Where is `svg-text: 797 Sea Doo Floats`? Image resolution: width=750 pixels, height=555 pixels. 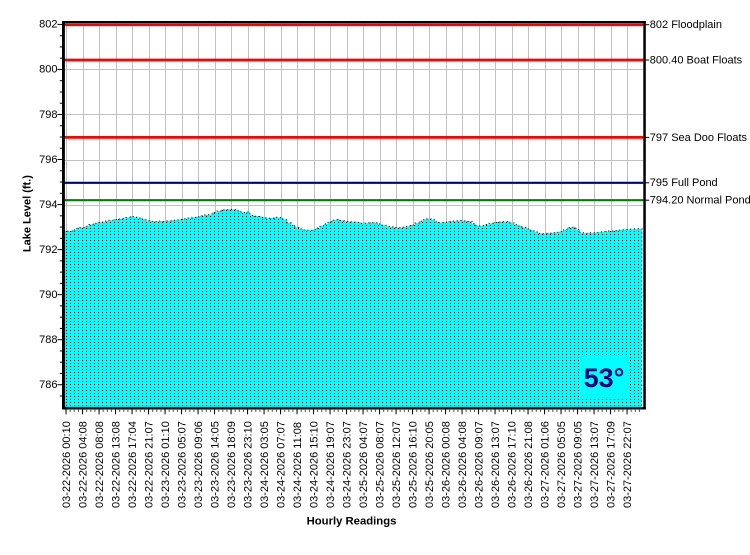
svg-text: 797 Sea Doo Floats is located at coordinates (699, 138).